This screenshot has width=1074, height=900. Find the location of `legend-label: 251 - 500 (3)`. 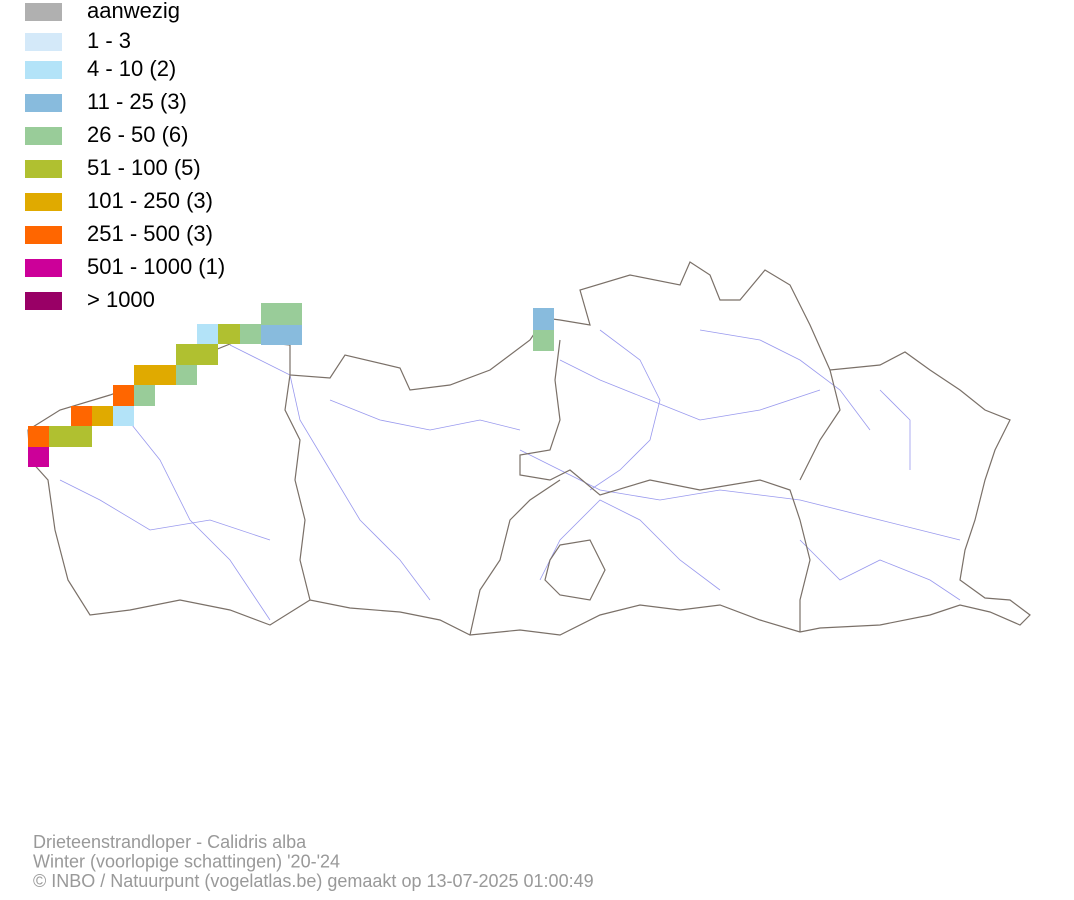

legend-label: 251 - 500 (3) is located at coordinates (150, 233).